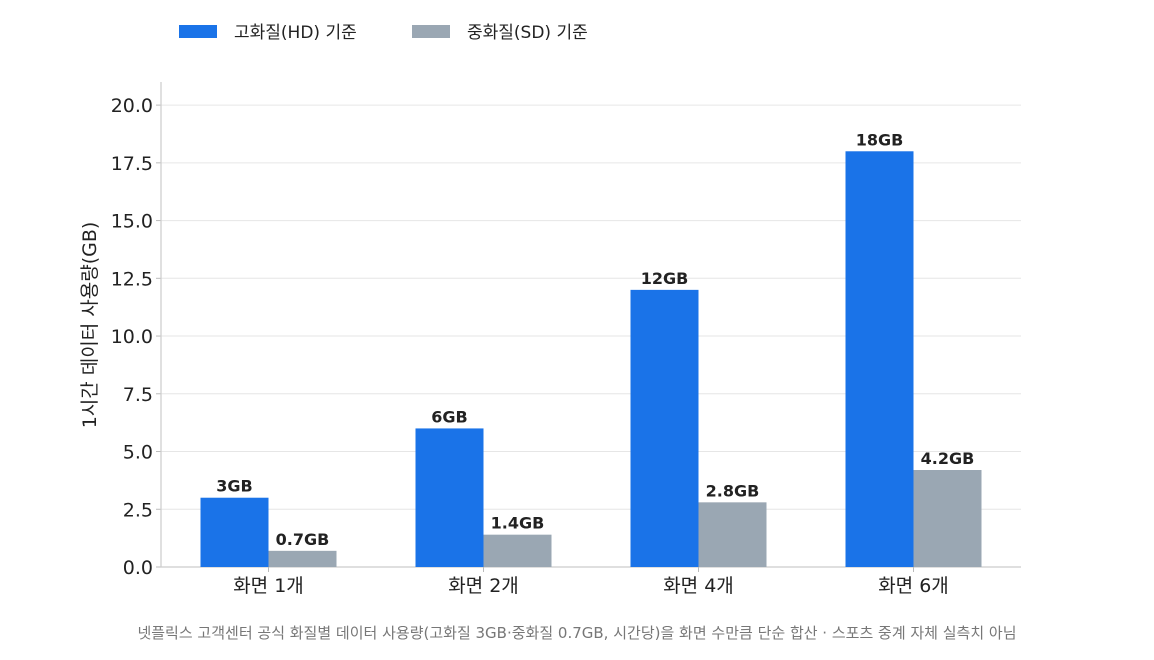 The width and height of the screenshot is (1154, 660). I want to click on data-label: 0.7GB, so click(303, 539).